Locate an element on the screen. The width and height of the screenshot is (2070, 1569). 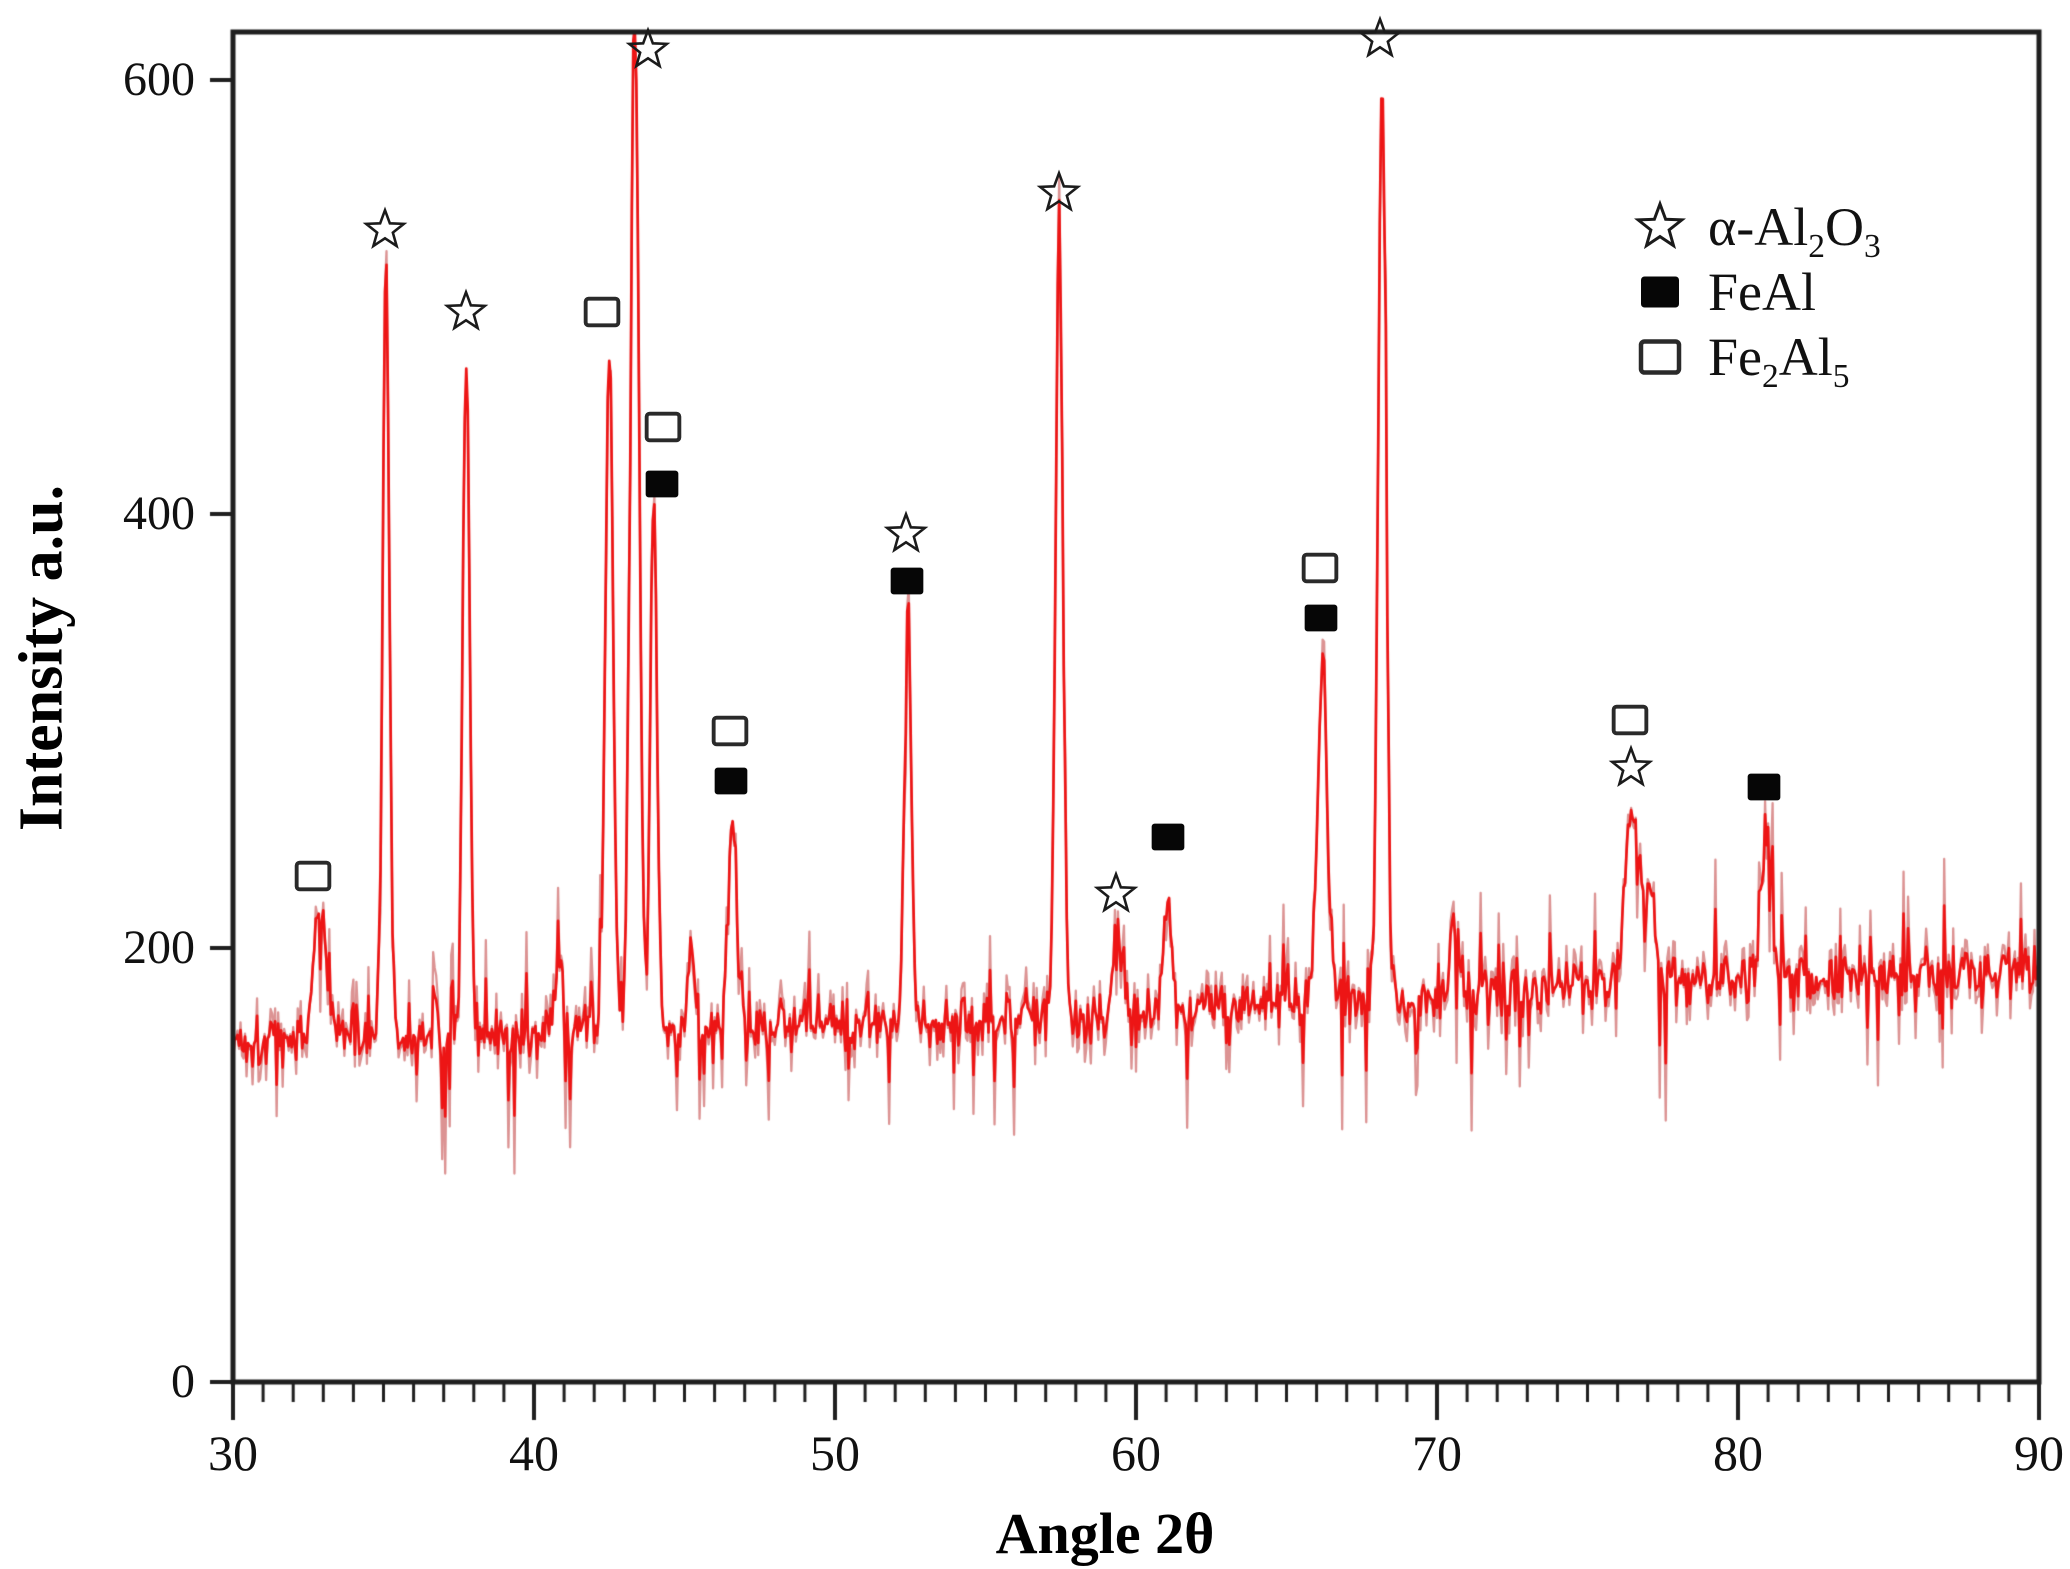
y-axis-title: Intensity a.u. is located at coordinates (41, 658).